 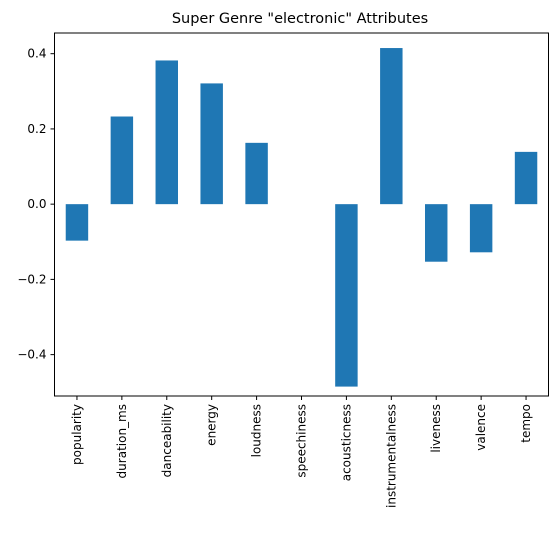 I want to click on y-tick-label: −0.4, so click(x=31, y=355).